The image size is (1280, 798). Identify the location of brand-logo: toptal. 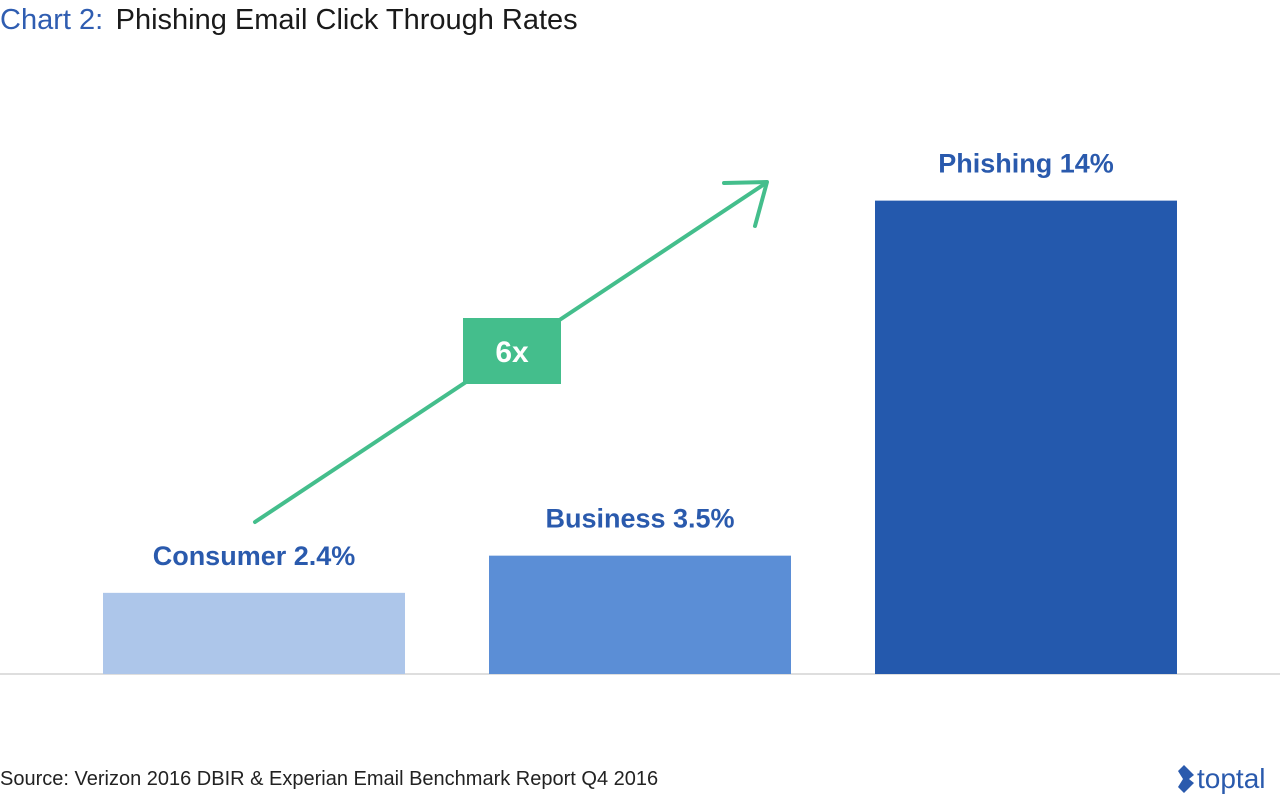
(1222, 778).